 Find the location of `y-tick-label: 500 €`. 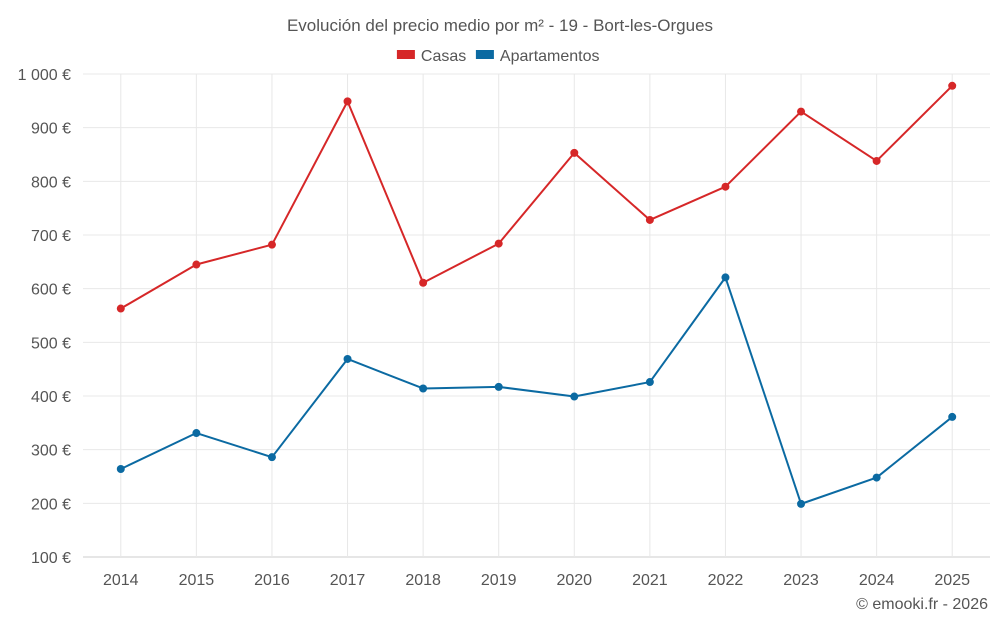

y-tick-label: 500 € is located at coordinates (51, 343).